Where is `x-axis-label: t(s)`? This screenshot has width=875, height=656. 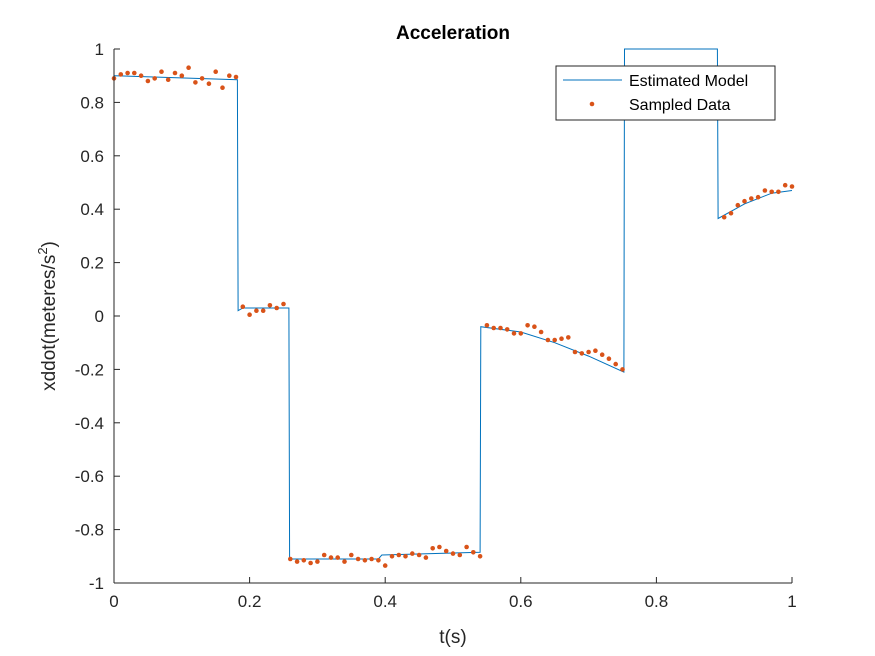 x-axis-label: t(s) is located at coordinates (452, 637).